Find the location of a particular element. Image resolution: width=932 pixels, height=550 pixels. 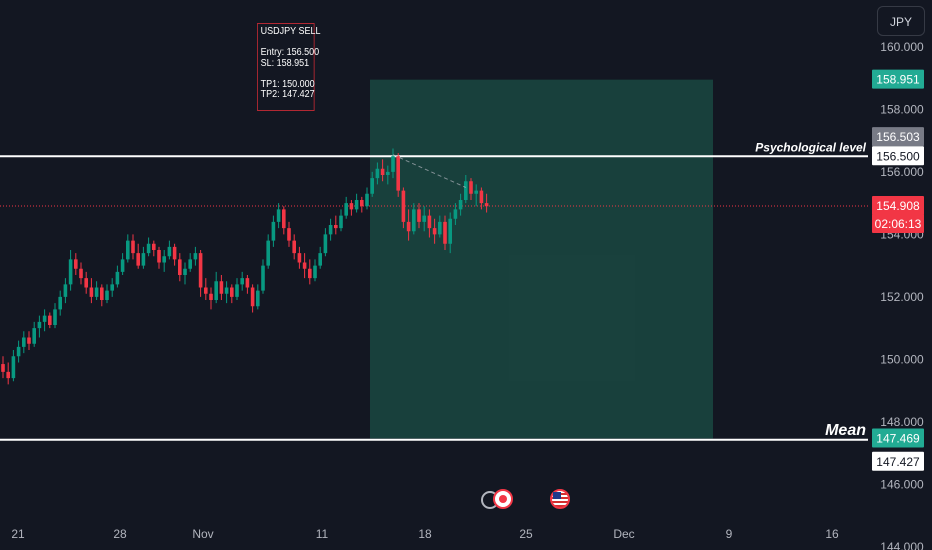

currency-button: JPY is located at coordinates (901, 21).